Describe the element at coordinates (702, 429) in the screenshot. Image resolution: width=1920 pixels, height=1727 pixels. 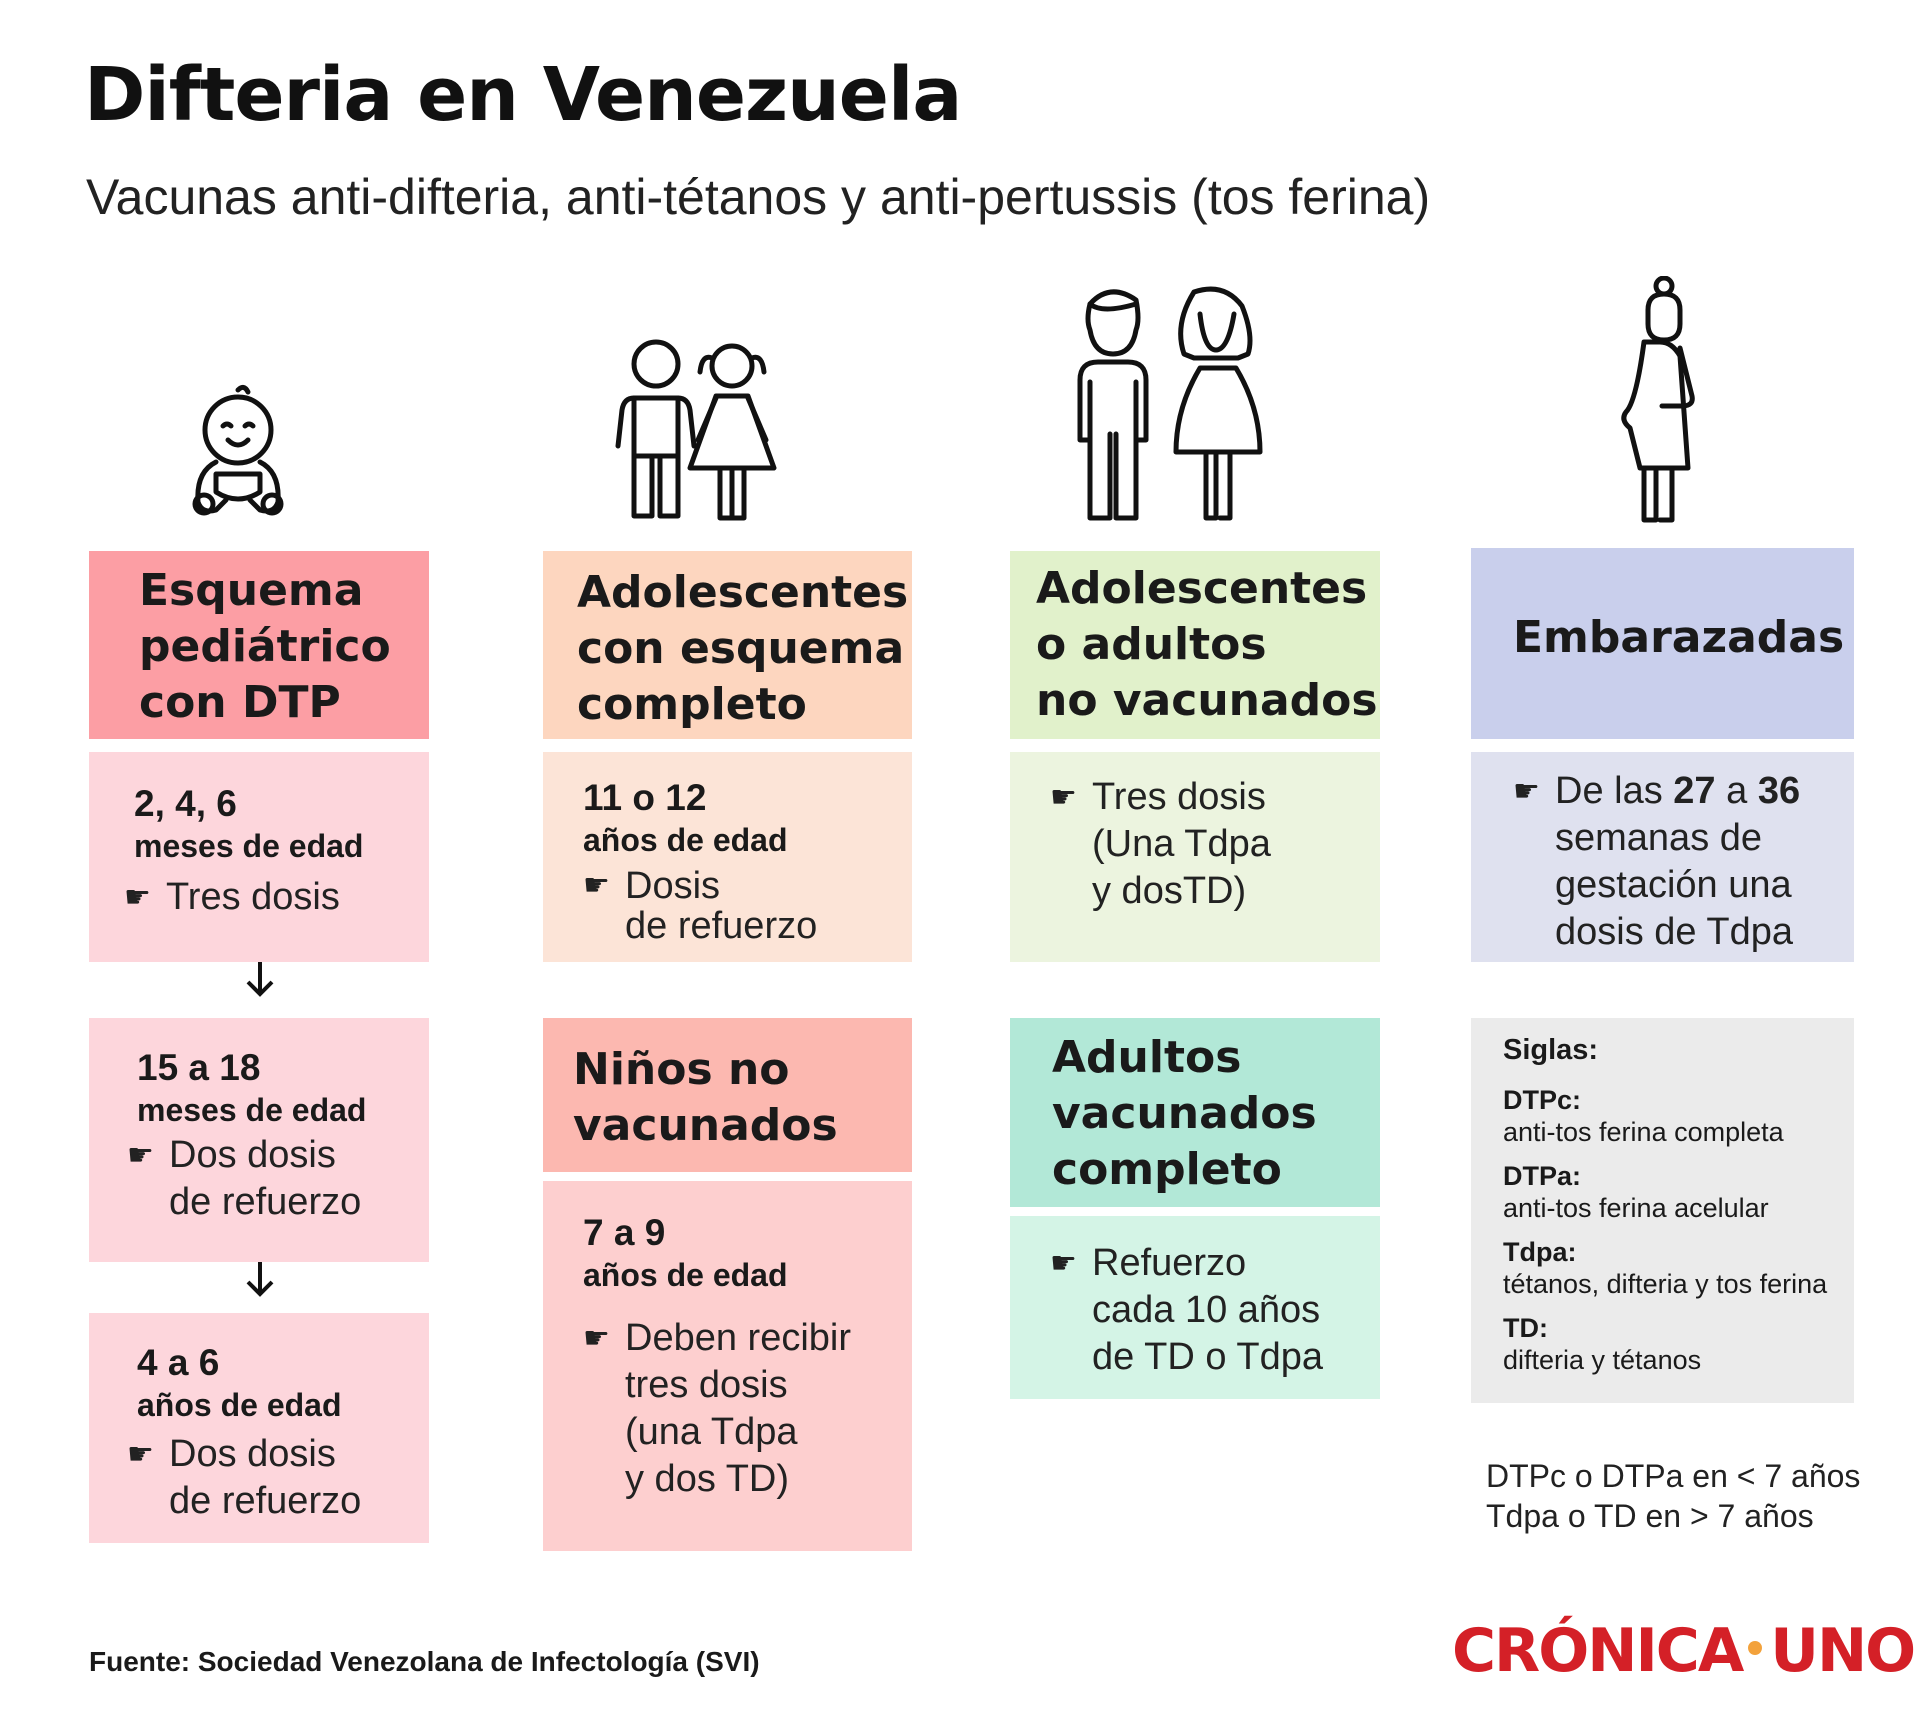
I see `children-icon` at that location.